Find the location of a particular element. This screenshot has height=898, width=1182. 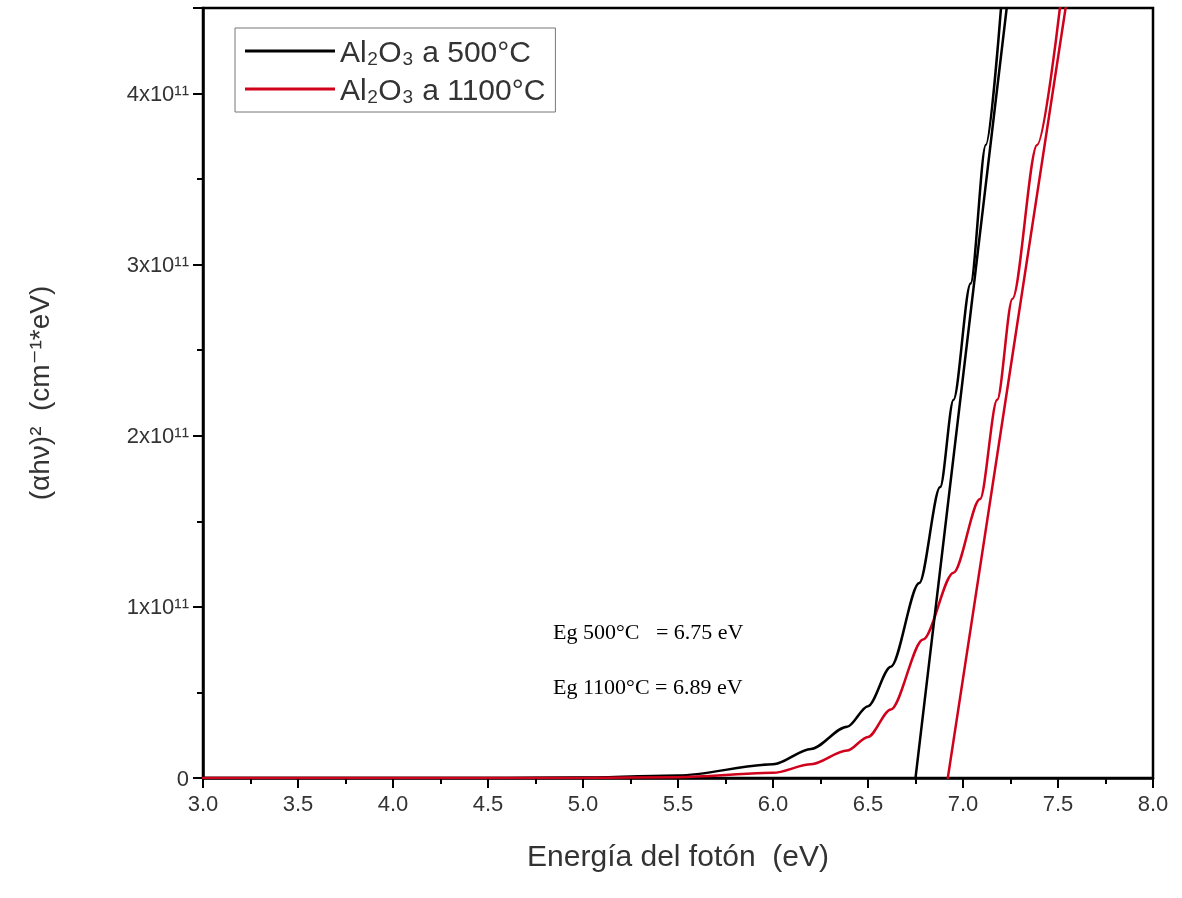

x-axis-title: Energía del fotón (eV) is located at coordinates (678, 855).